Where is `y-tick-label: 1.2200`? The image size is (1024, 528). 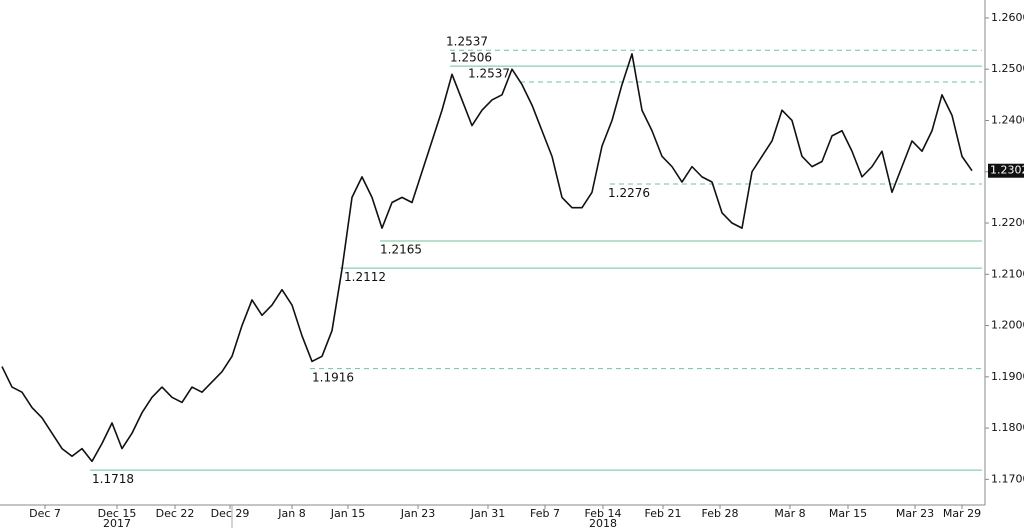
y-tick-label: 1.2200 is located at coordinates (1007, 222).